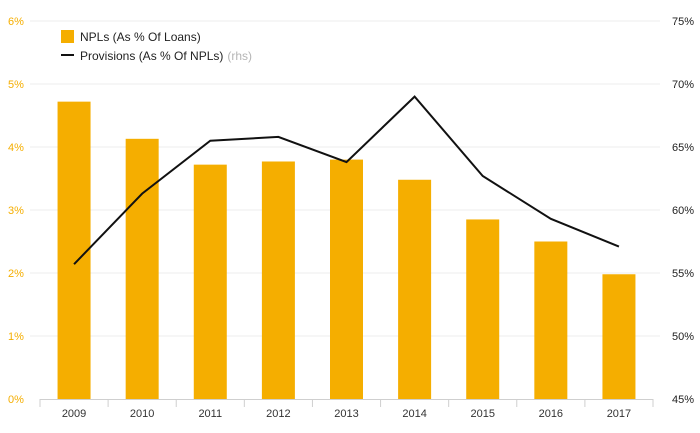  What do you see at coordinates (619, 414) in the screenshot?
I see `x-tick-label: 2017` at bounding box center [619, 414].